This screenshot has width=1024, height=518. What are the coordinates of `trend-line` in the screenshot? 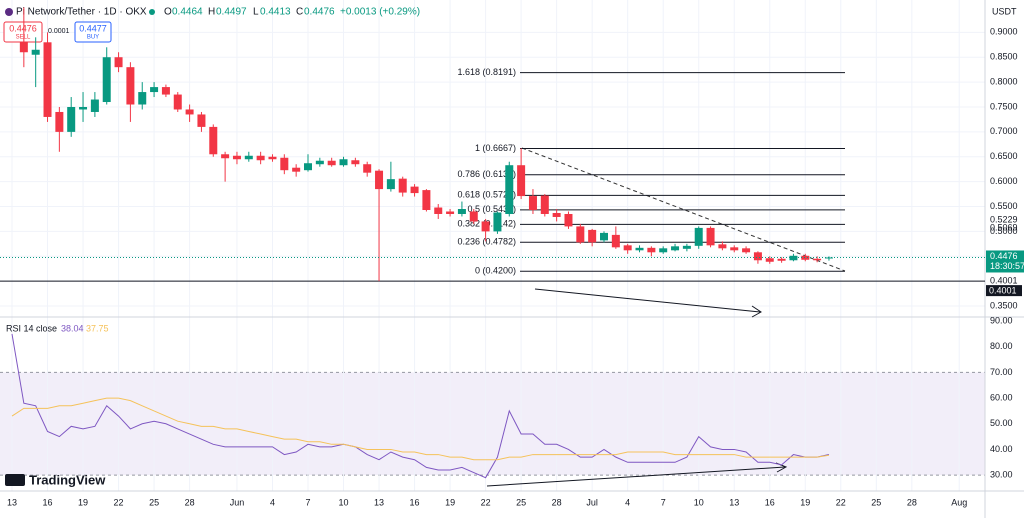 It's located at (683, 209).